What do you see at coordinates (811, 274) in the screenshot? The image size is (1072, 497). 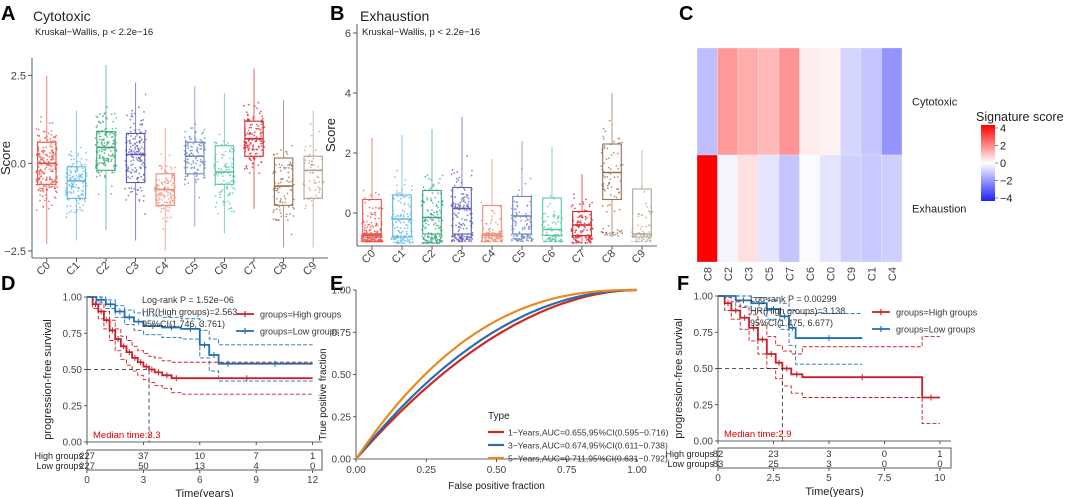 I see `heatmap-col-label: C6` at bounding box center [811, 274].